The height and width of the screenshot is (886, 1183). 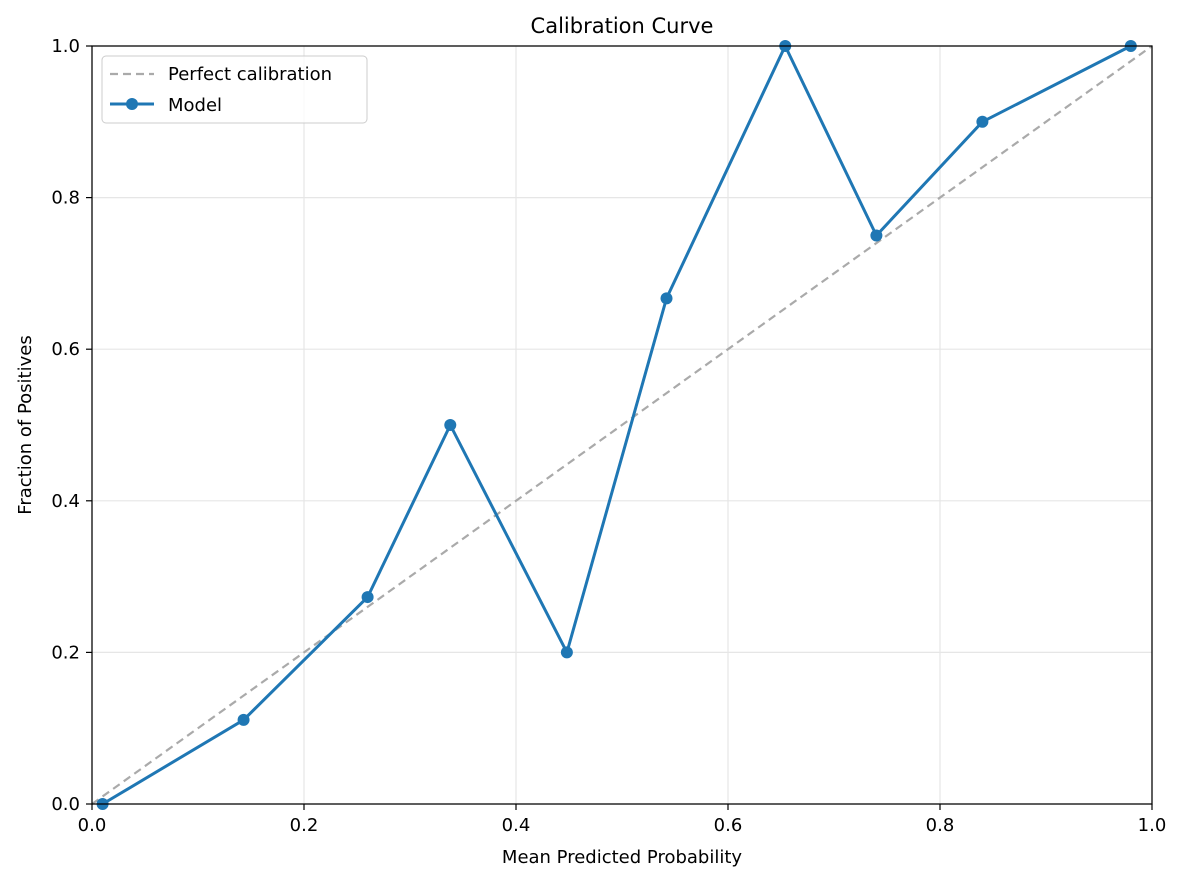 What do you see at coordinates (1152, 825) in the screenshot?
I see `x-tick-label: 1.0` at bounding box center [1152, 825].